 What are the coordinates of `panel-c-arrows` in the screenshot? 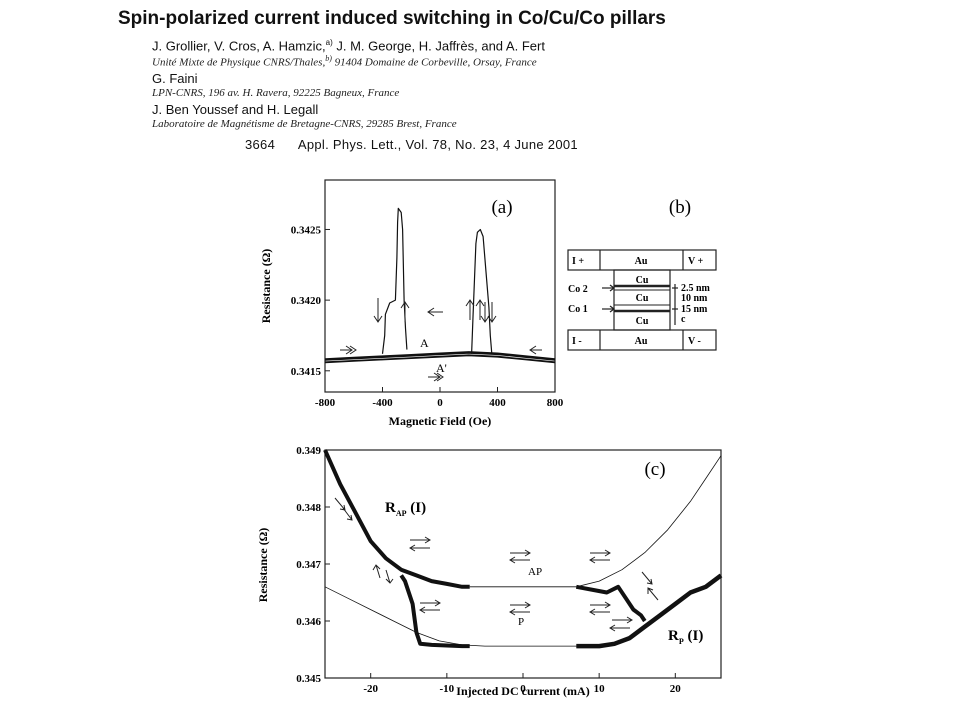 It's located at (496, 564).